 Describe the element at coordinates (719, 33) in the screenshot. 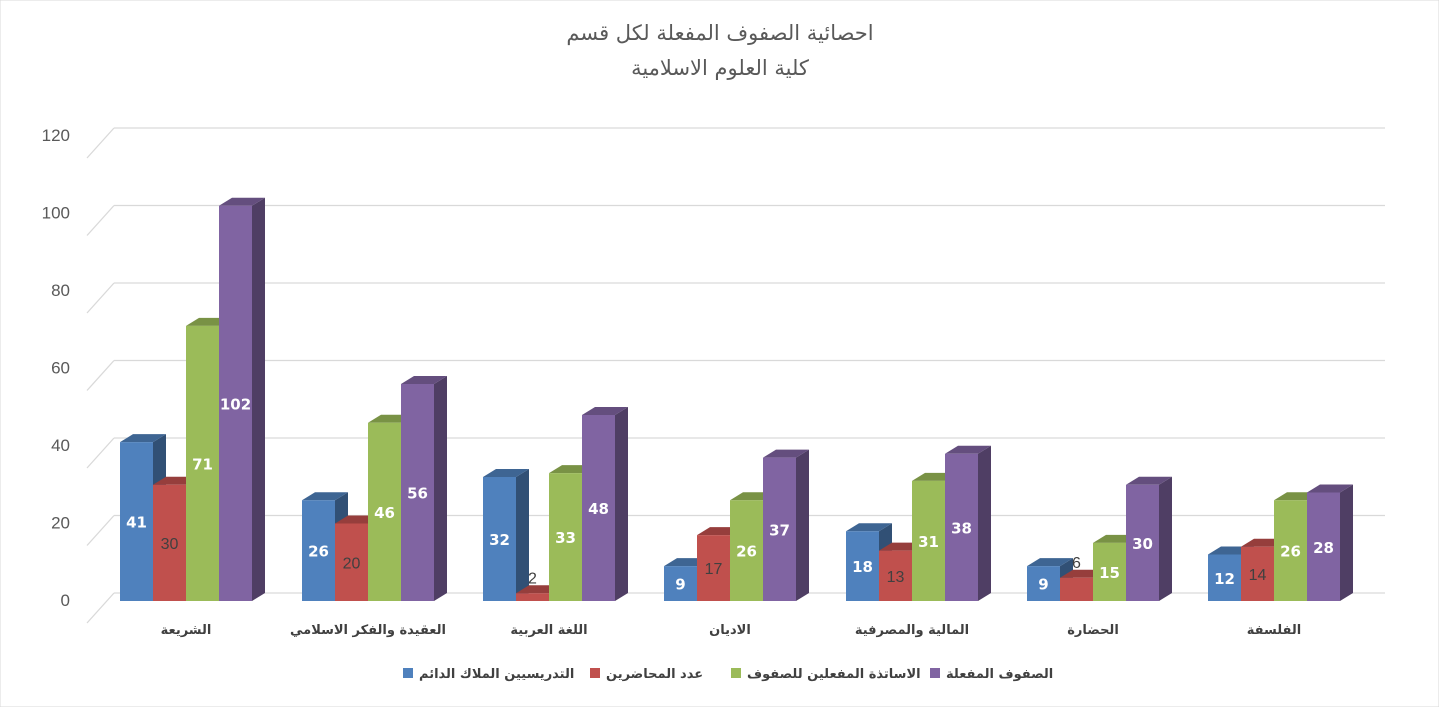

I see `chart-title-line-1: احصائية الصفوف المفعلة لكل قسم` at that location.